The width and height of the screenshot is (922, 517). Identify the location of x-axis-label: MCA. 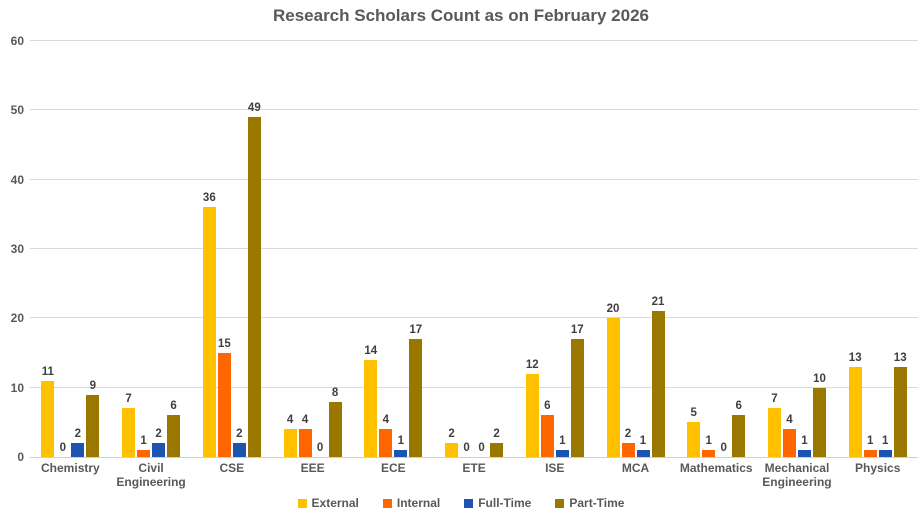
(635, 468).